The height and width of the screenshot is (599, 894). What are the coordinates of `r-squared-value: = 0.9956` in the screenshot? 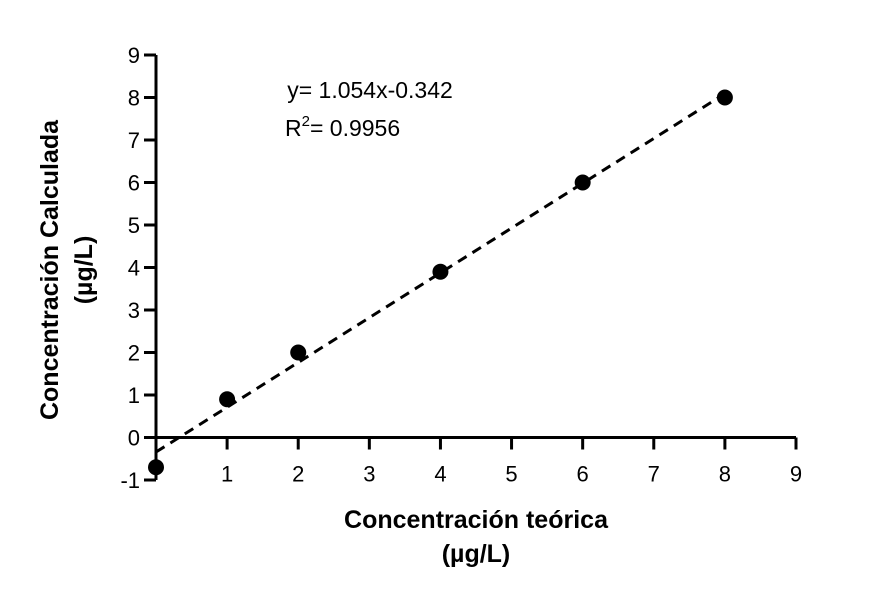 It's located at (355, 128).